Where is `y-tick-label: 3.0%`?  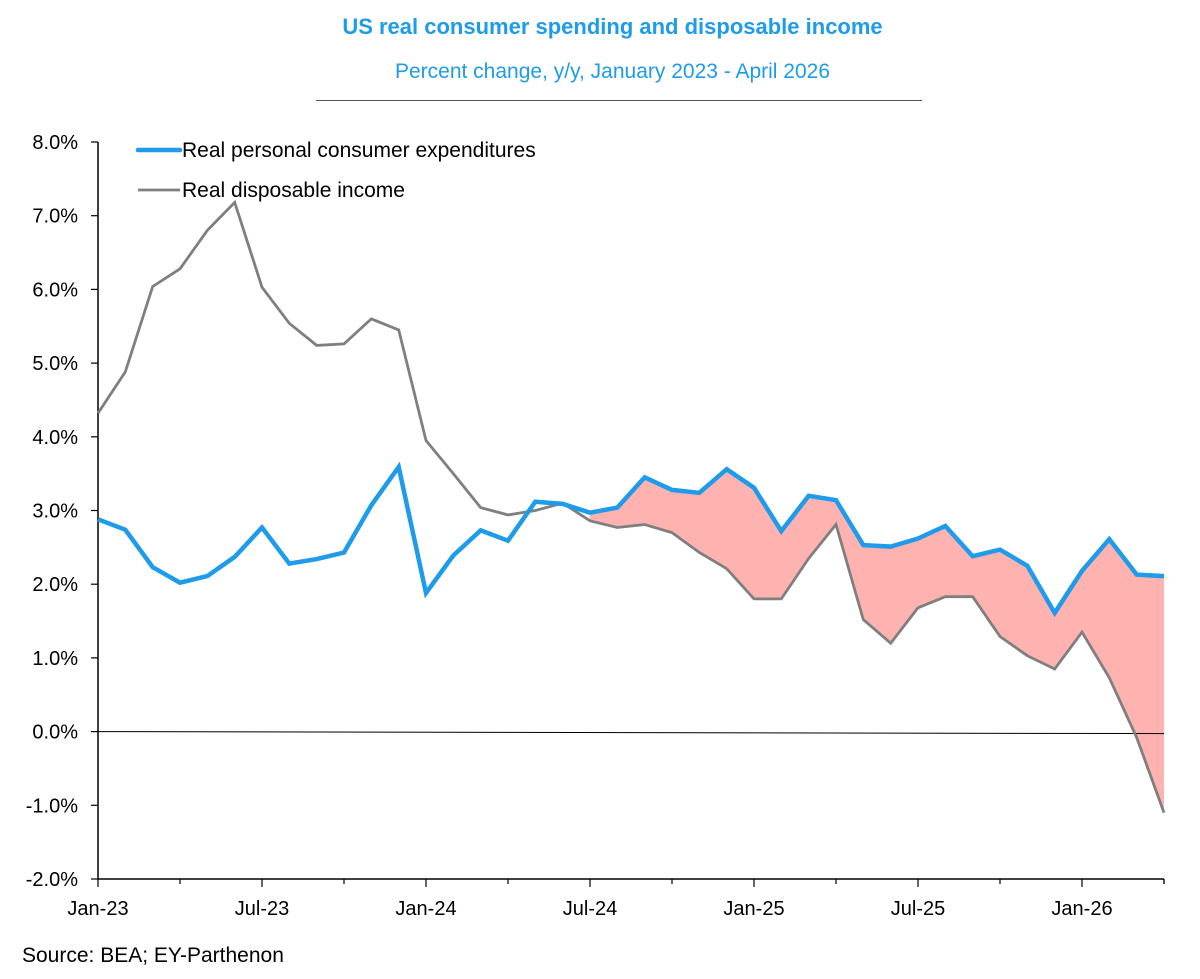 y-tick-label: 3.0% is located at coordinates (55, 512).